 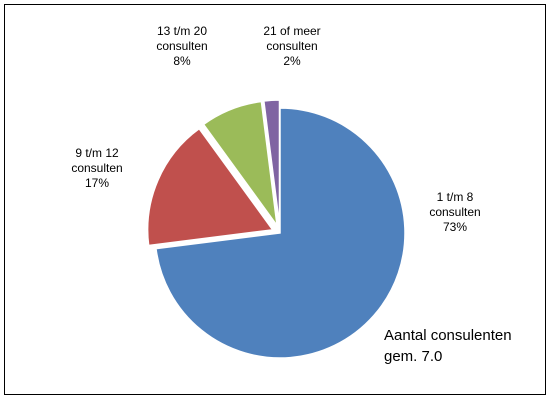 What do you see at coordinates (455, 227) in the screenshot?
I see `slice-percent: 73%` at bounding box center [455, 227].